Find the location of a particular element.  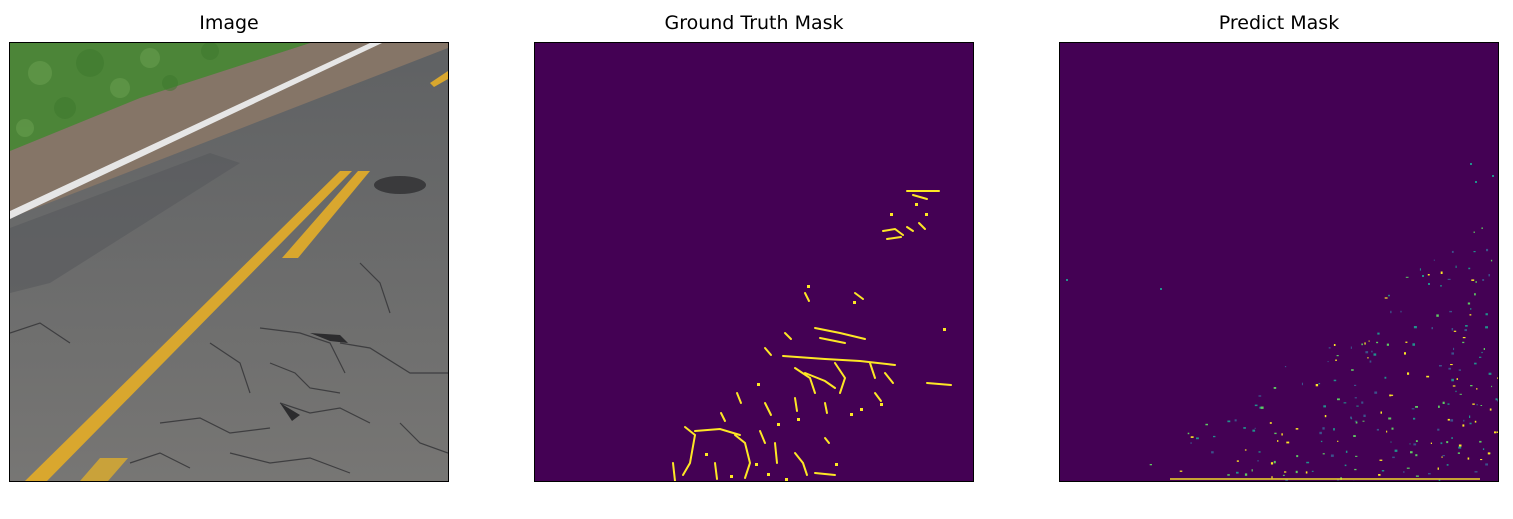

crack-lines is located at coordinates (229, 368).